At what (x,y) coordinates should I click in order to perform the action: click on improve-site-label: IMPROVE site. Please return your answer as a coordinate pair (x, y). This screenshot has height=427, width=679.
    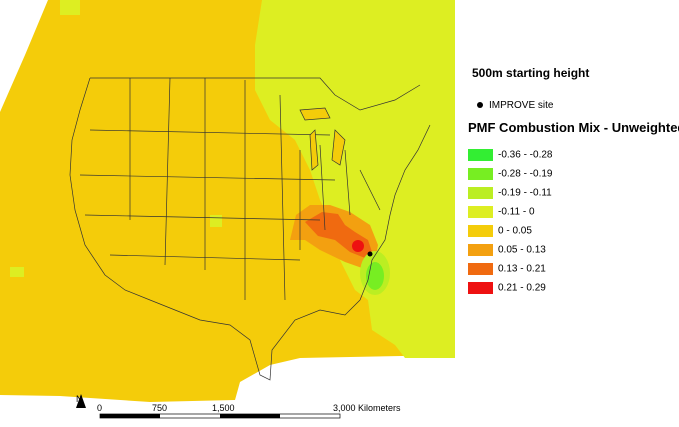
    Looking at the image, I should click on (521, 105).